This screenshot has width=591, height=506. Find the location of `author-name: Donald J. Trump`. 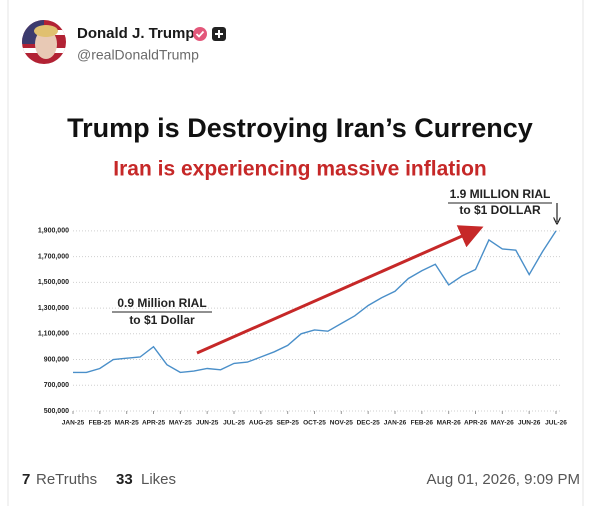

author-name: Donald J. Trump is located at coordinates (136, 33).